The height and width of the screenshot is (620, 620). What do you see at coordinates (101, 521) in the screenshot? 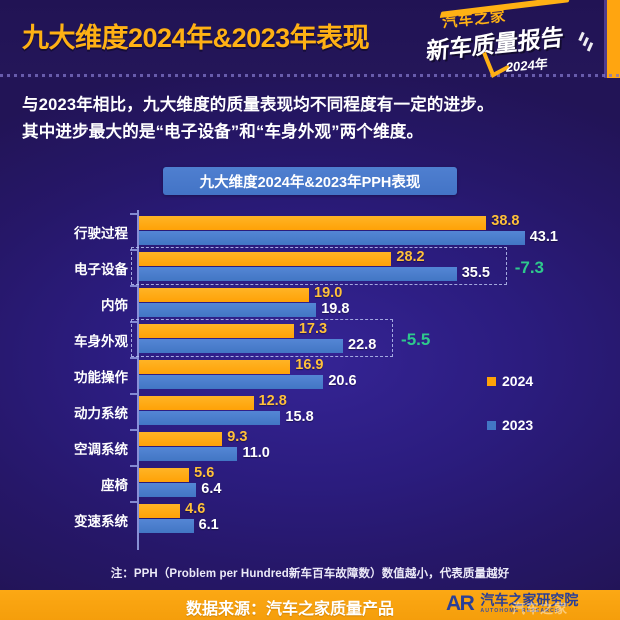
I see `category-label: 变速系统` at bounding box center [101, 521].